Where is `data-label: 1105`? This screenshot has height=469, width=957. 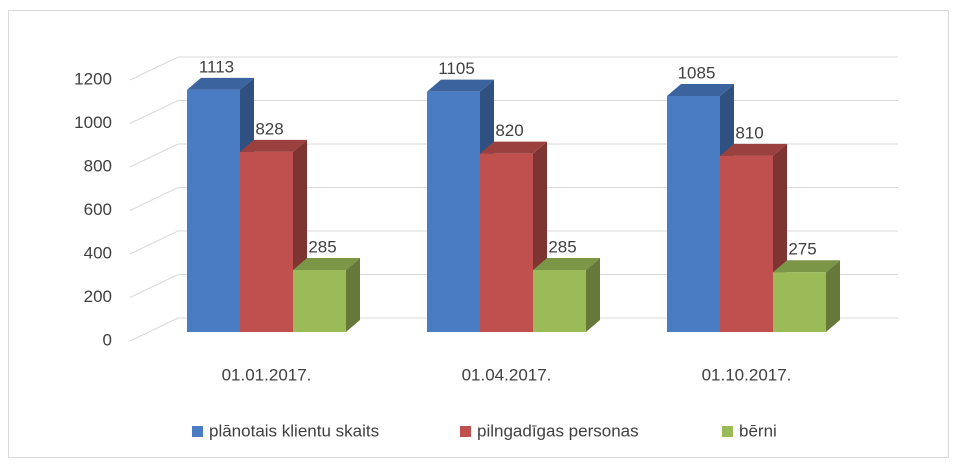 data-label: 1105 is located at coordinates (456, 68).